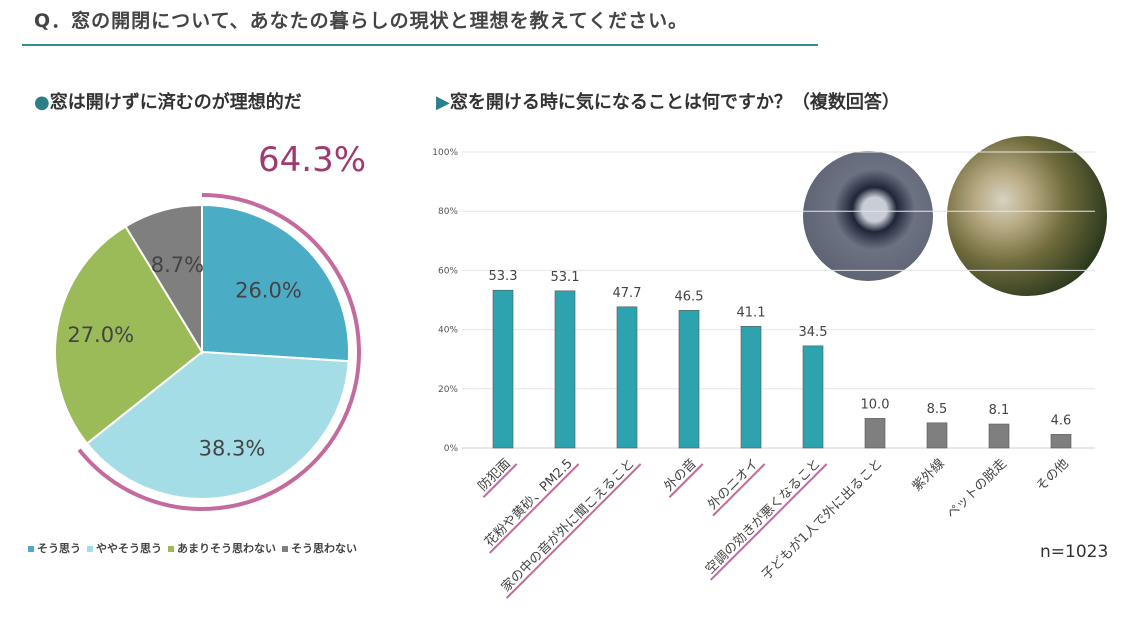  What do you see at coordinates (1027, 216) in the screenshot?
I see `pollen-photo` at bounding box center [1027, 216].